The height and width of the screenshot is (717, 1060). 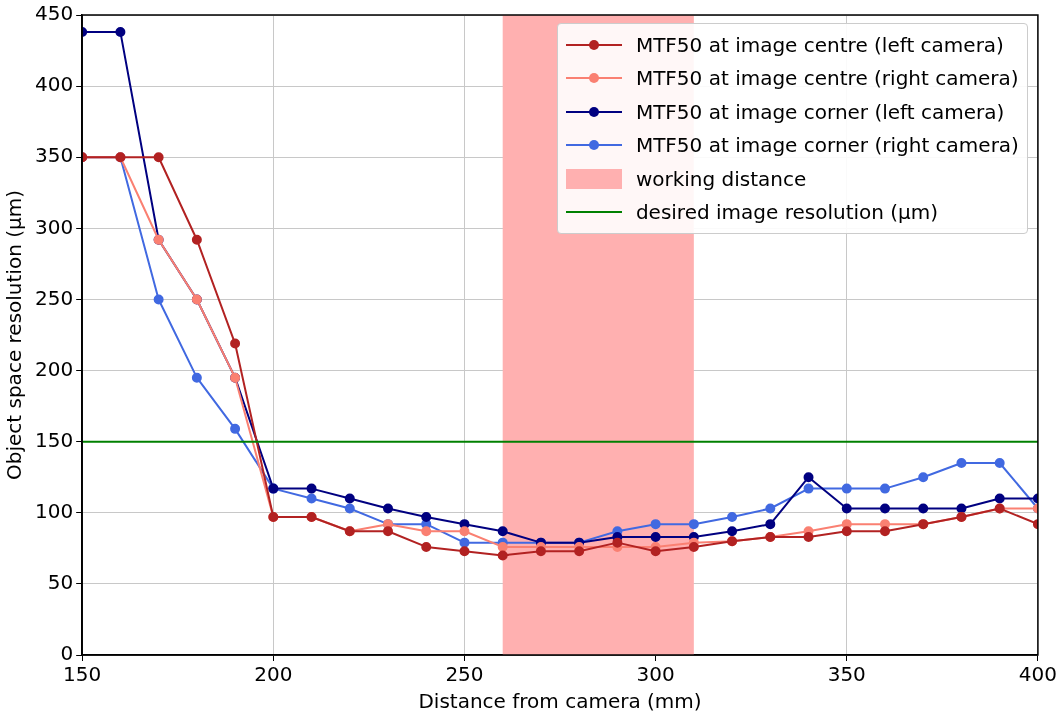 What do you see at coordinates (54, 13) in the screenshot?
I see `y-tick-label: 450` at bounding box center [54, 13].